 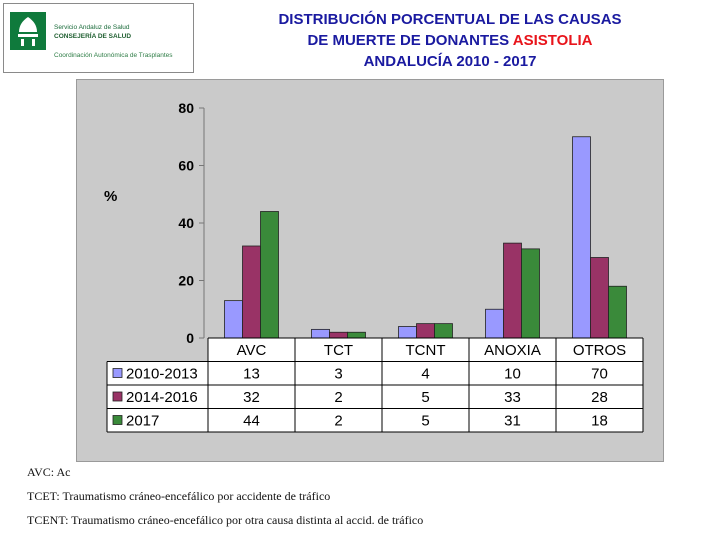 What do you see at coordinates (28, 31) in the screenshot?
I see `junta-andalucia-logo` at bounding box center [28, 31].